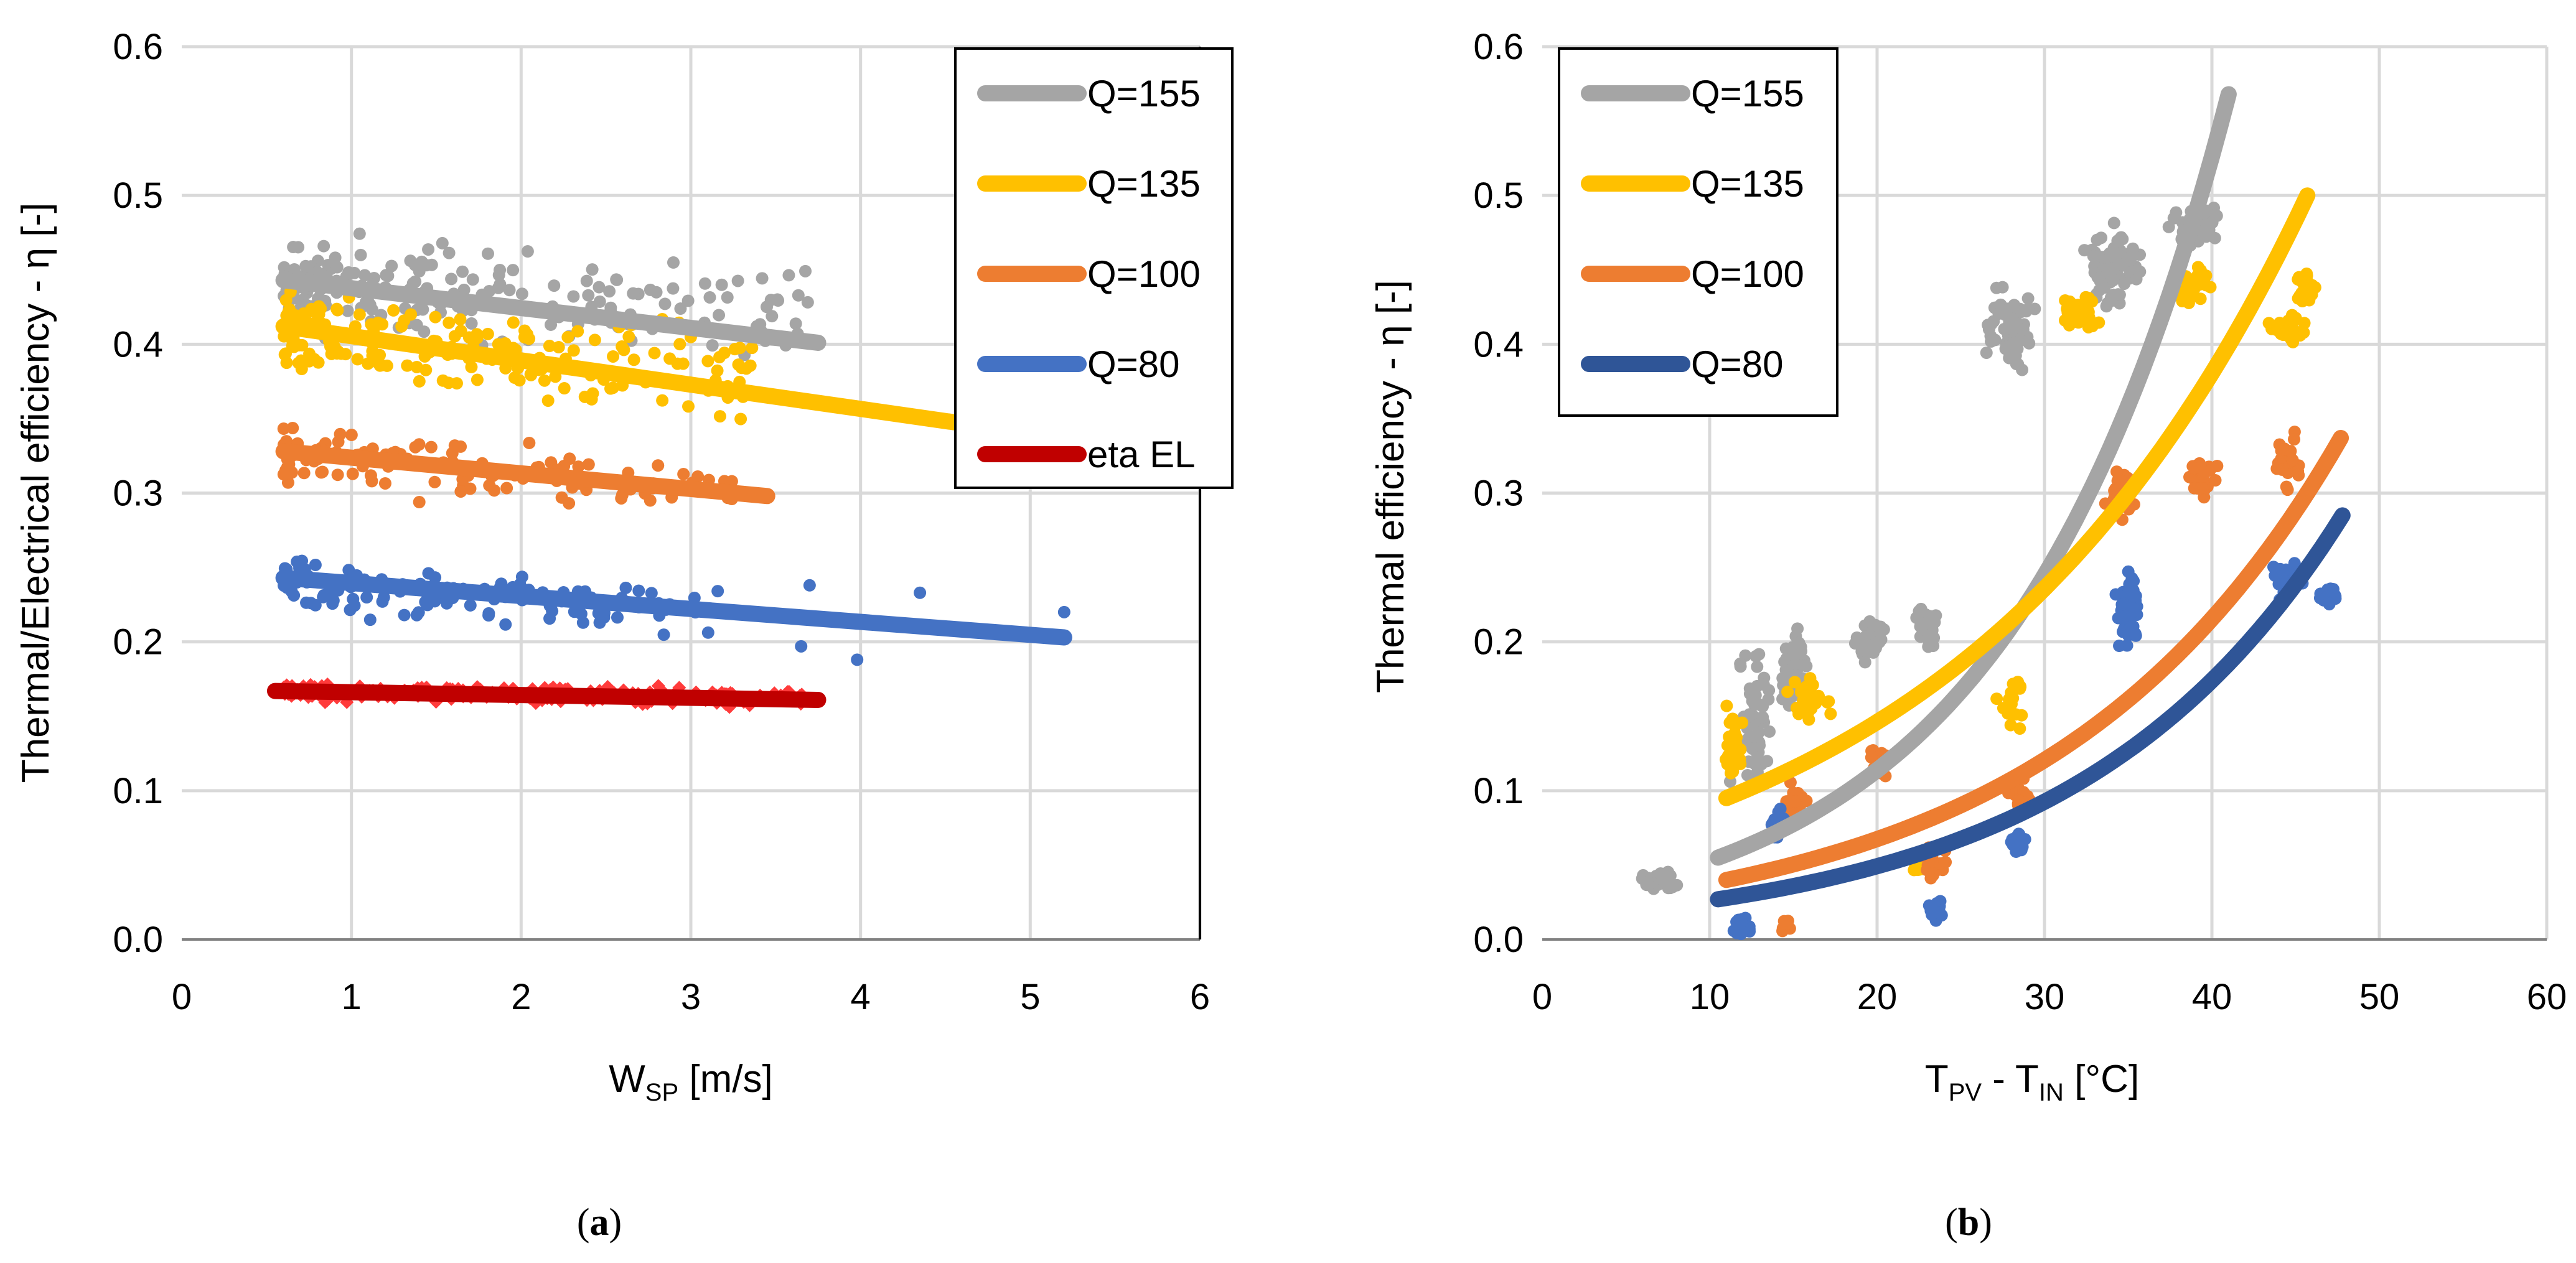 This screenshot has width=2576, height=1263. I want to click on legend-b: Q=155 Q=135 Q=100 Q=80, so click(1698, 232).